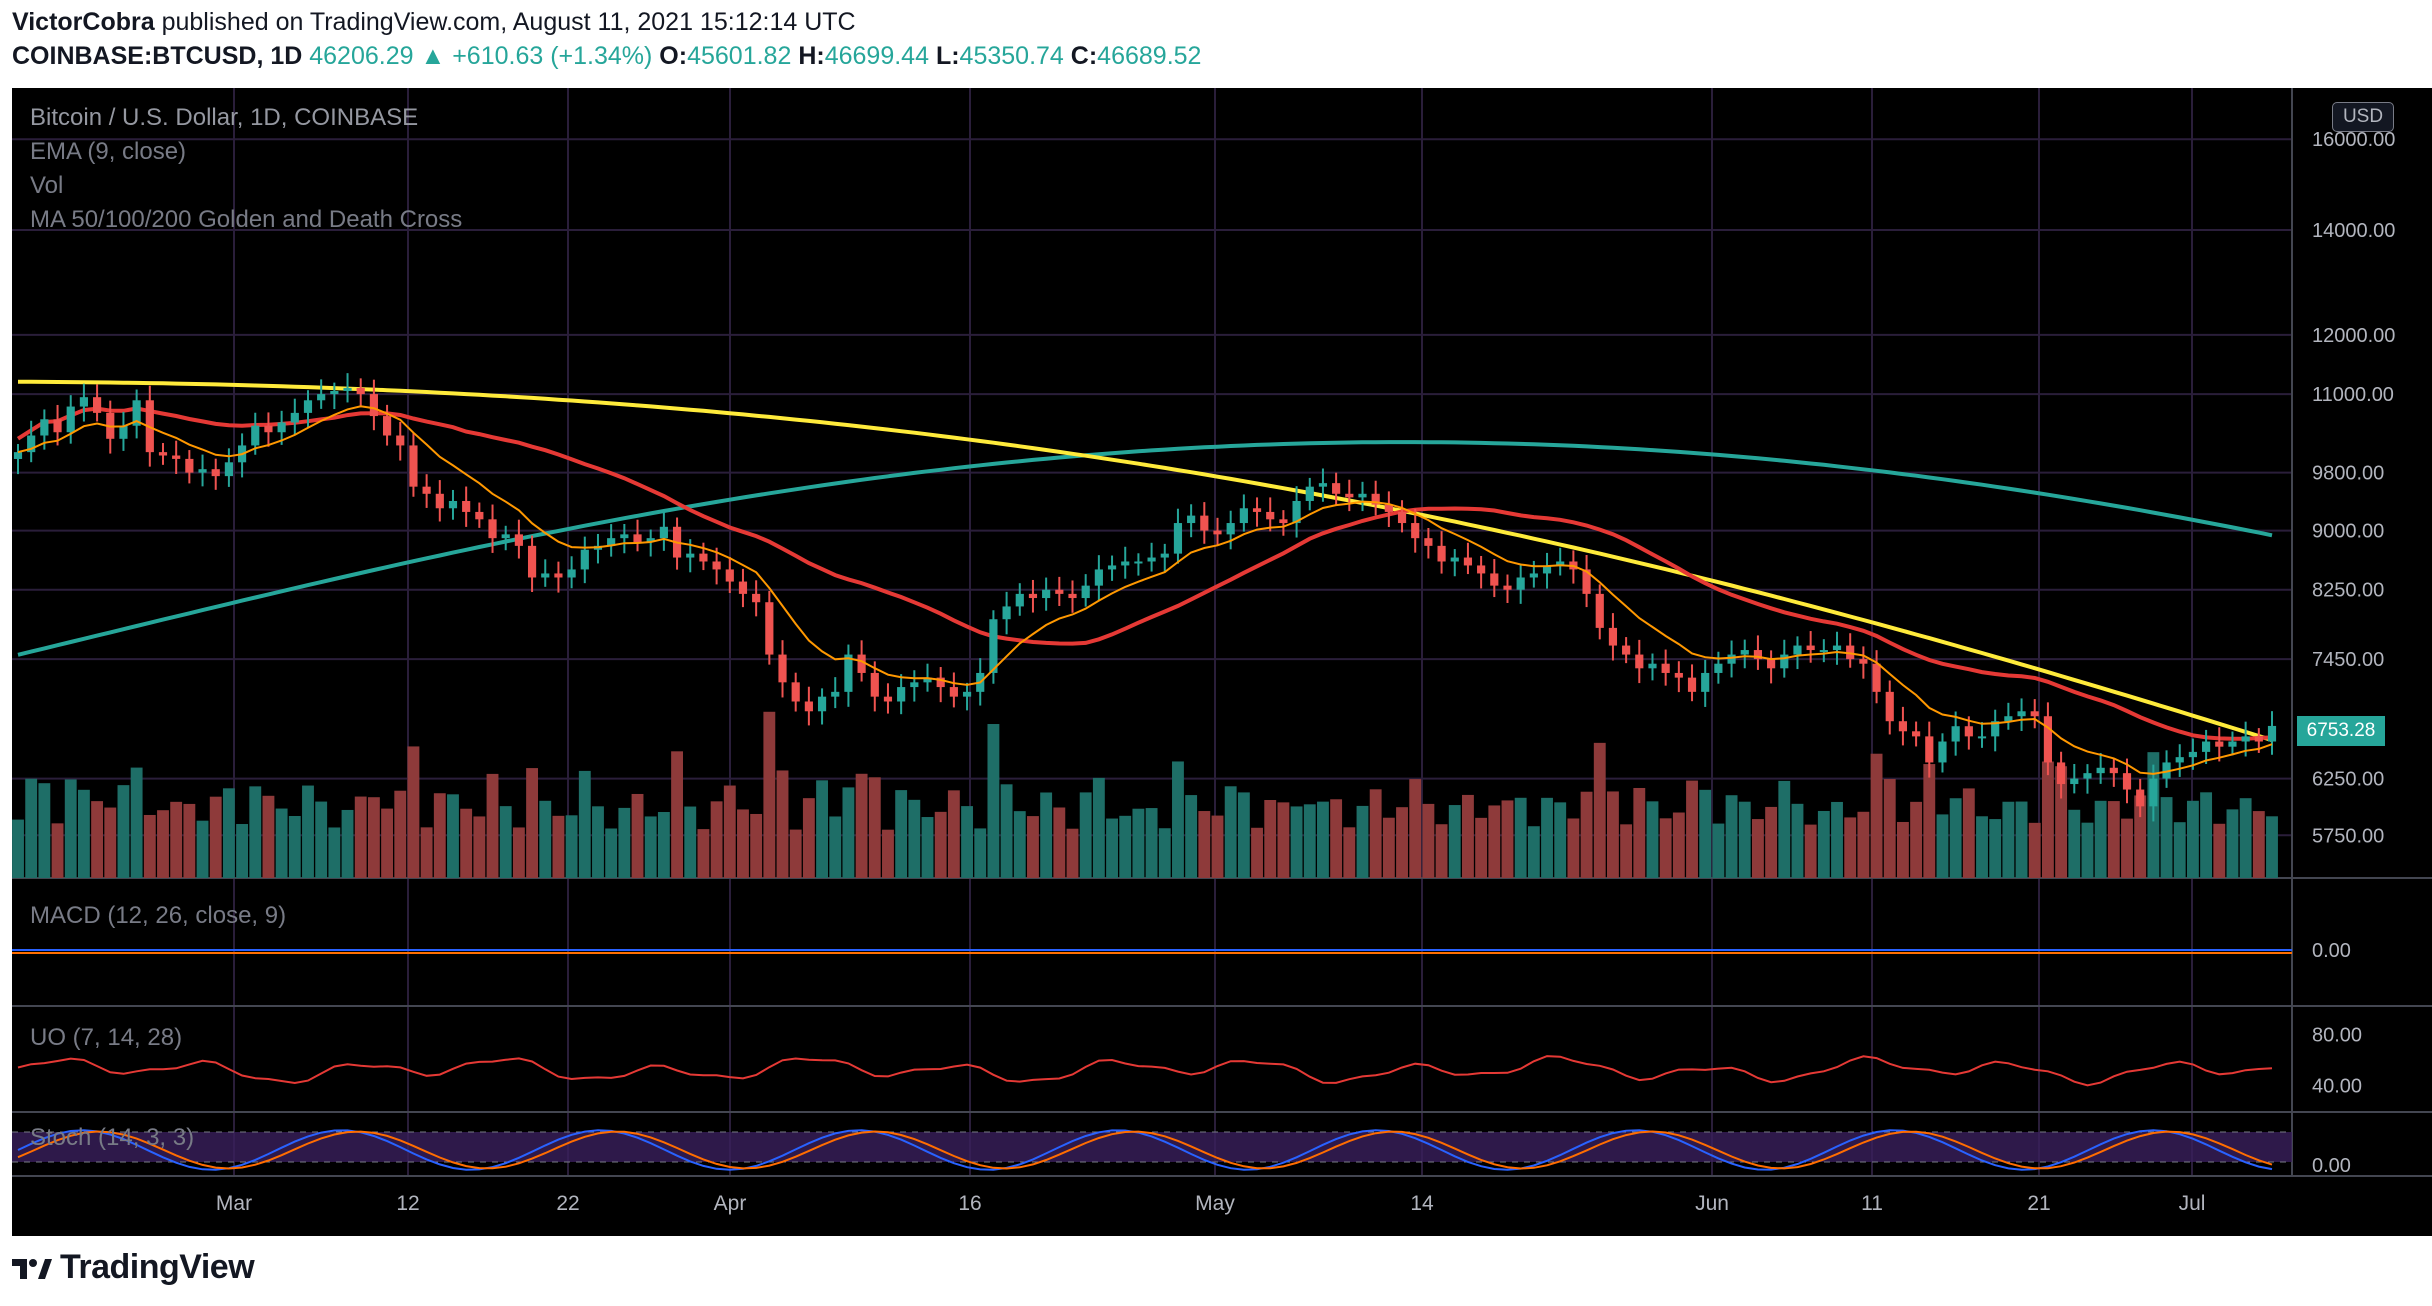 The height and width of the screenshot is (1306, 2432). What do you see at coordinates (567, 1203) in the screenshot?
I see `time-axis-label: 22` at bounding box center [567, 1203].